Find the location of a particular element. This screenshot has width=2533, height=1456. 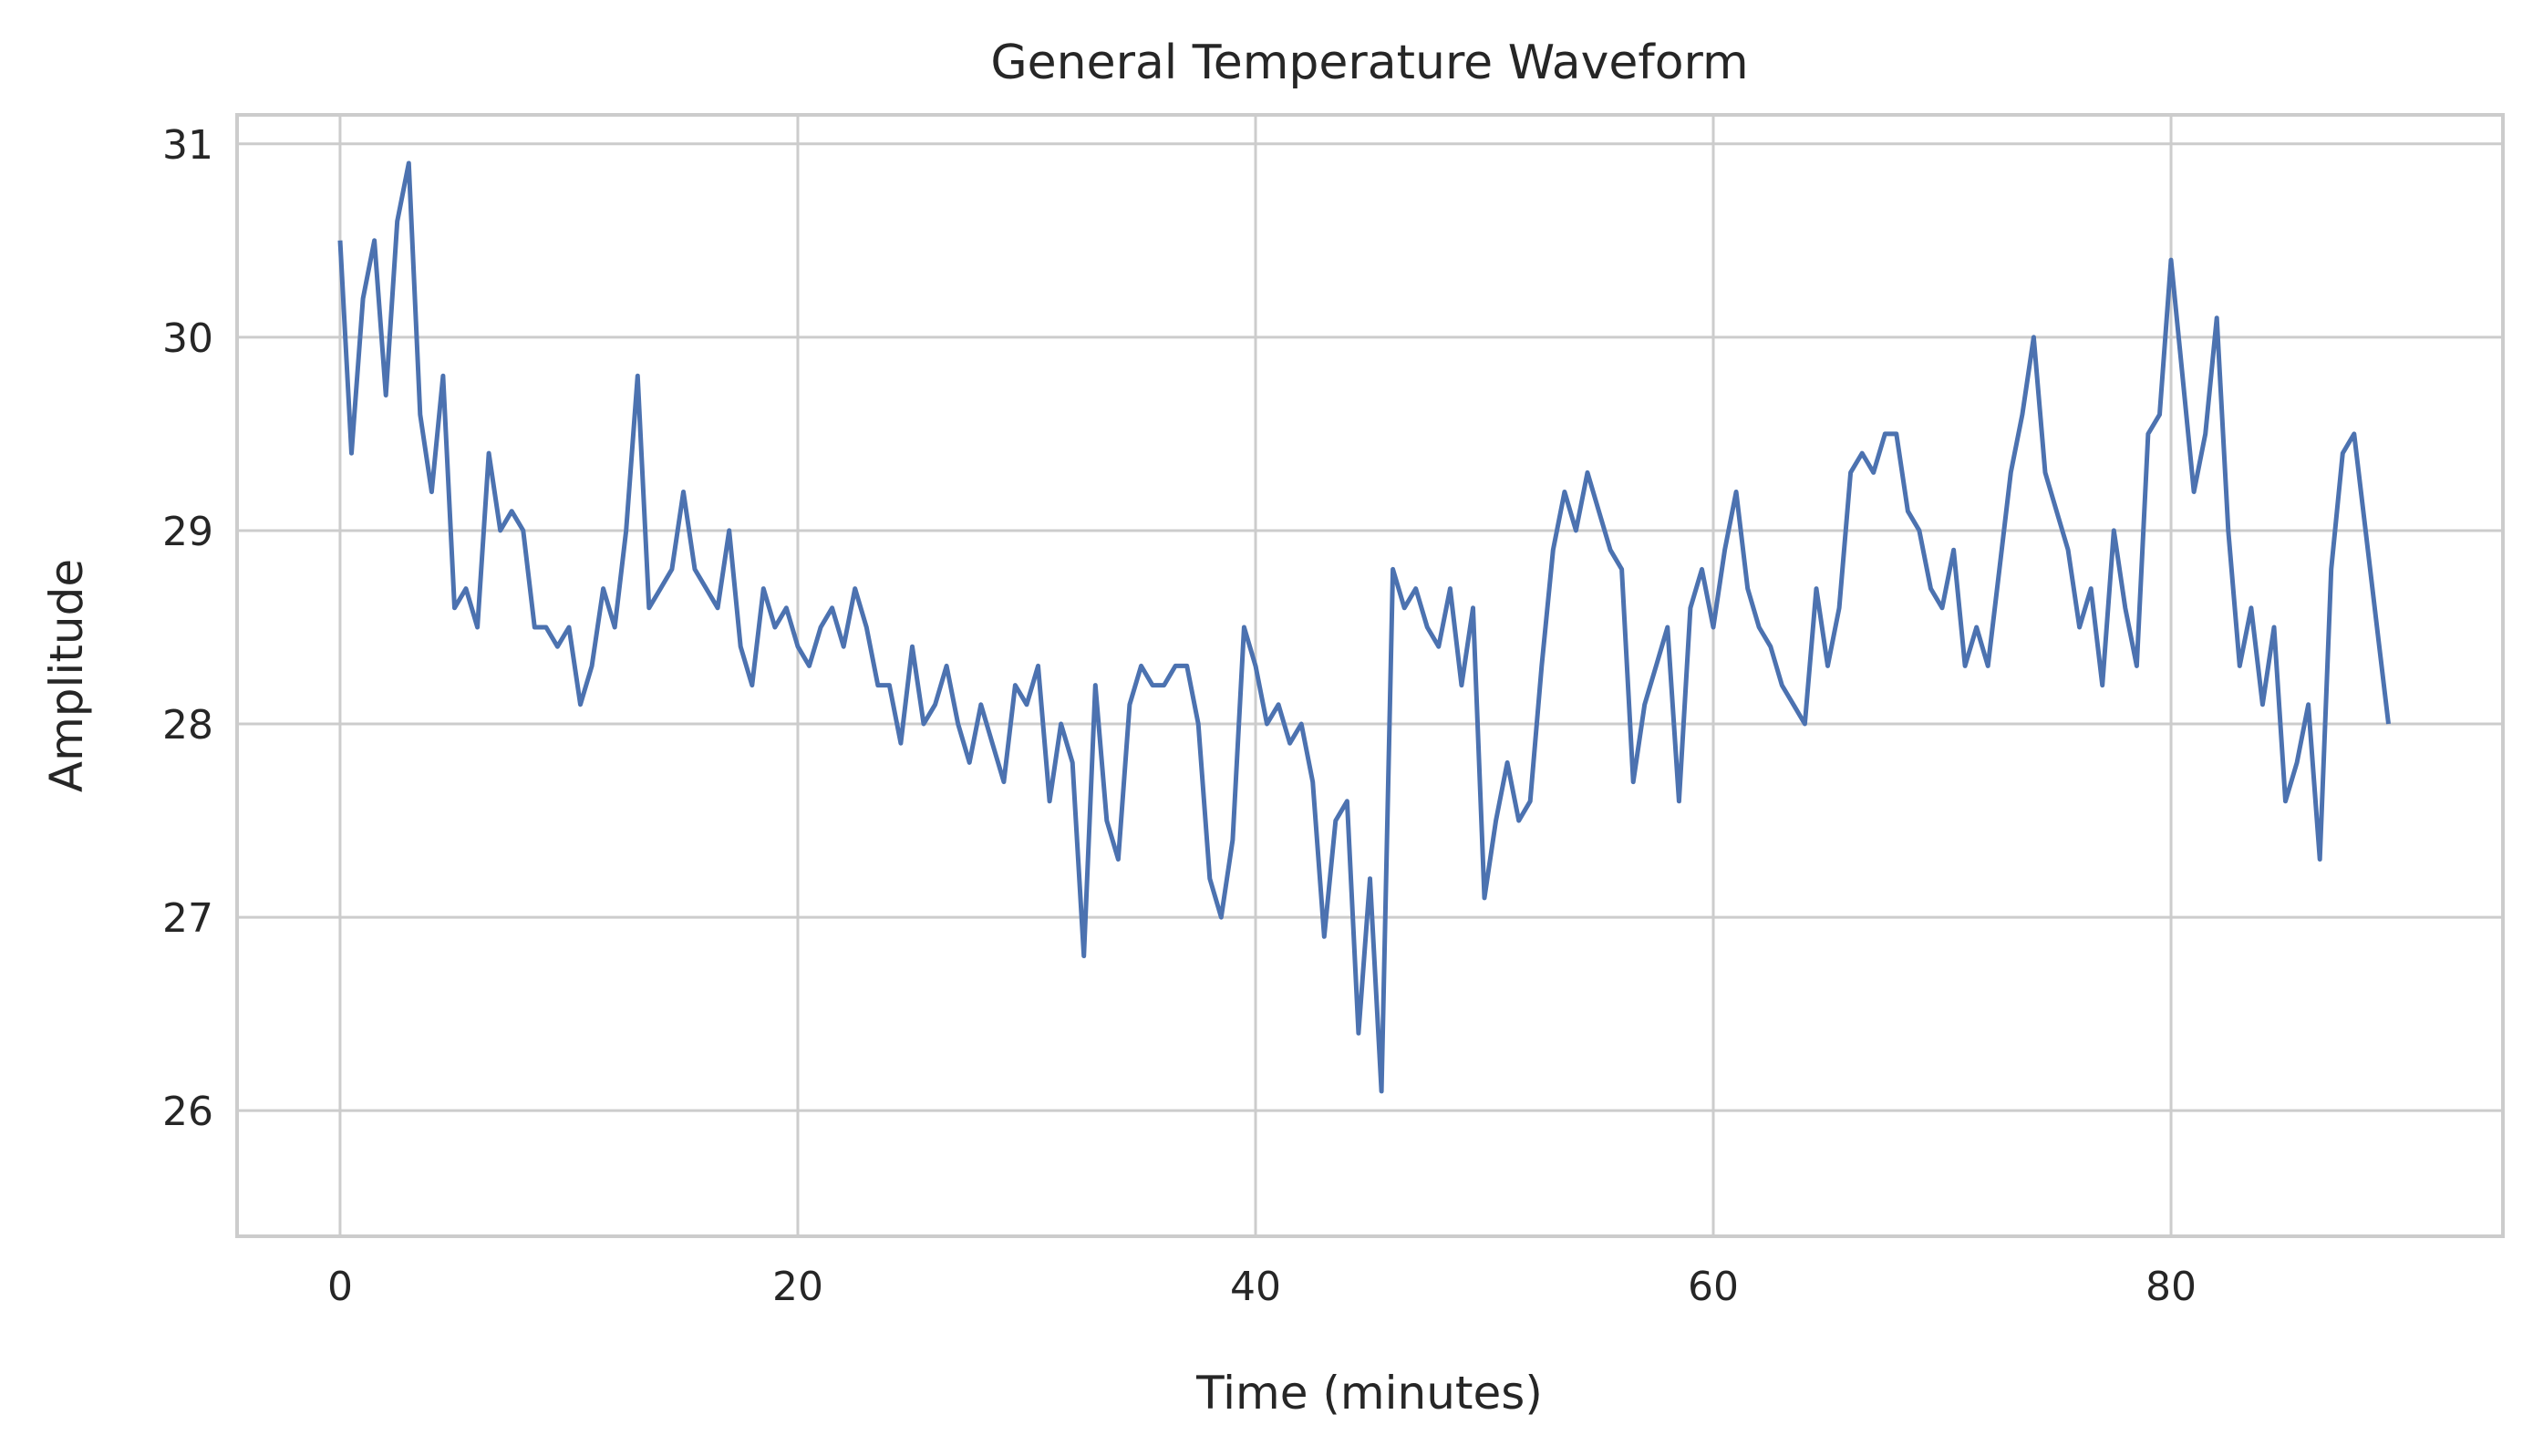

y-tick-label: 28 is located at coordinates (187, 726).